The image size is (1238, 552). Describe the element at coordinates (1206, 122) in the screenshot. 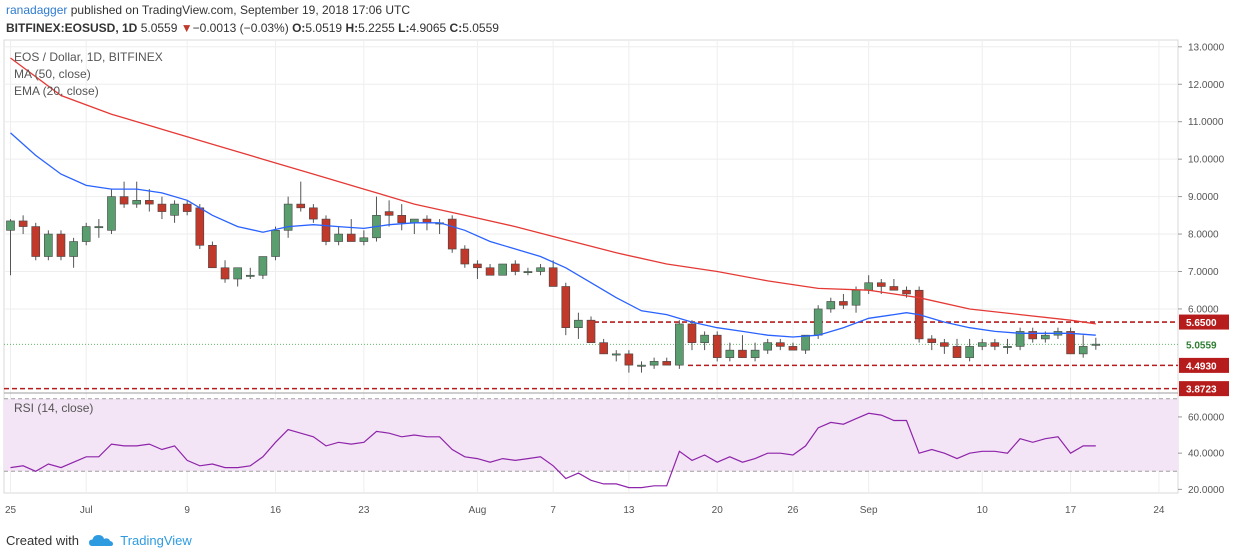

I see `price-tick-label: 11.0000` at that location.